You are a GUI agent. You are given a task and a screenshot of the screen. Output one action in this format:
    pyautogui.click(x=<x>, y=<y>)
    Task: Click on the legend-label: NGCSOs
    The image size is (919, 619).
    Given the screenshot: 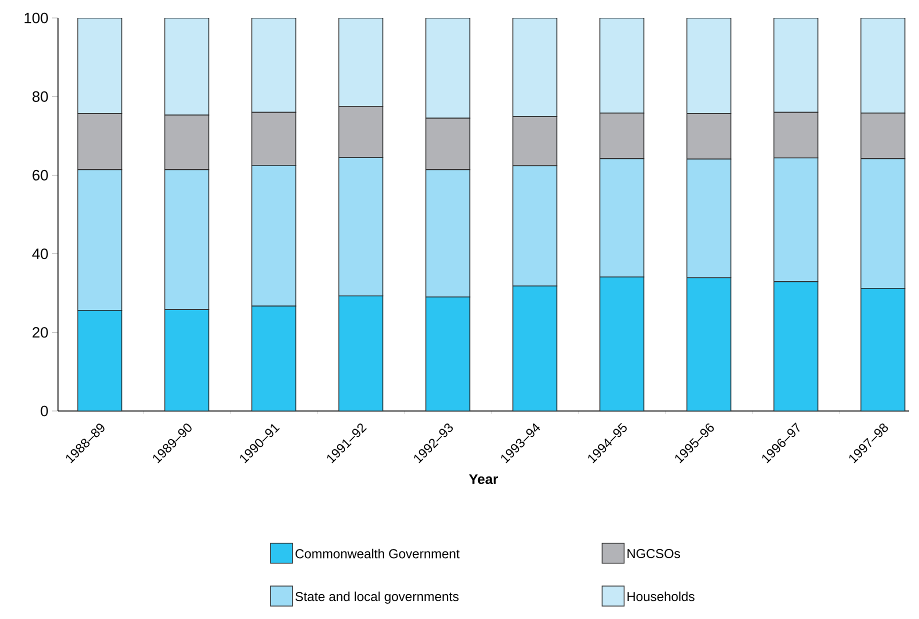 What is the action you would take?
    pyautogui.click(x=654, y=553)
    